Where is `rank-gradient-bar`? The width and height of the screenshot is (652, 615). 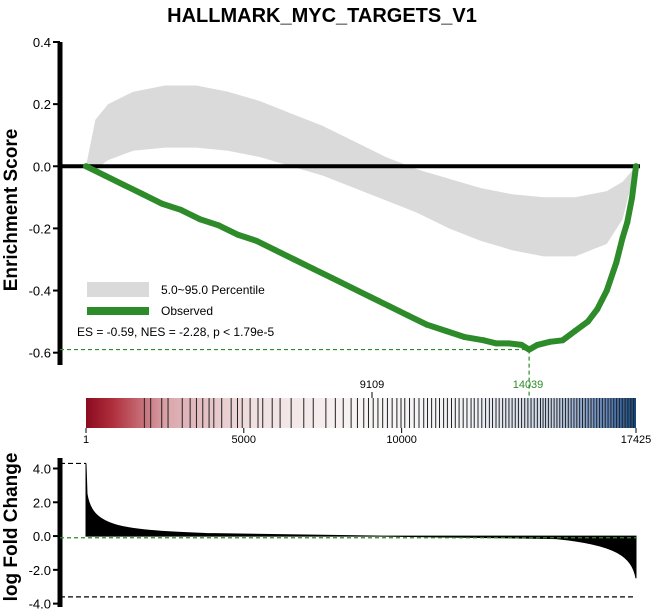
rank-gradient-bar is located at coordinates (361, 413).